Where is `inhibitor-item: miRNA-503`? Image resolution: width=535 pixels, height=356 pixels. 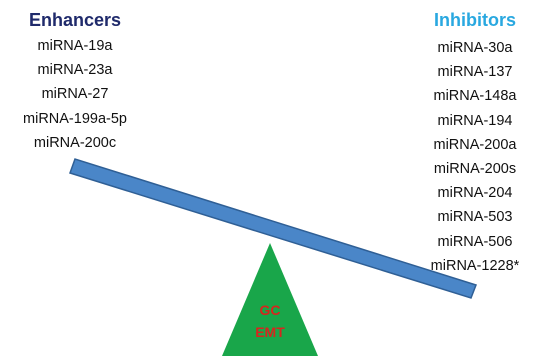
inhibitor-item: miRNA-503 is located at coordinates (475, 217).